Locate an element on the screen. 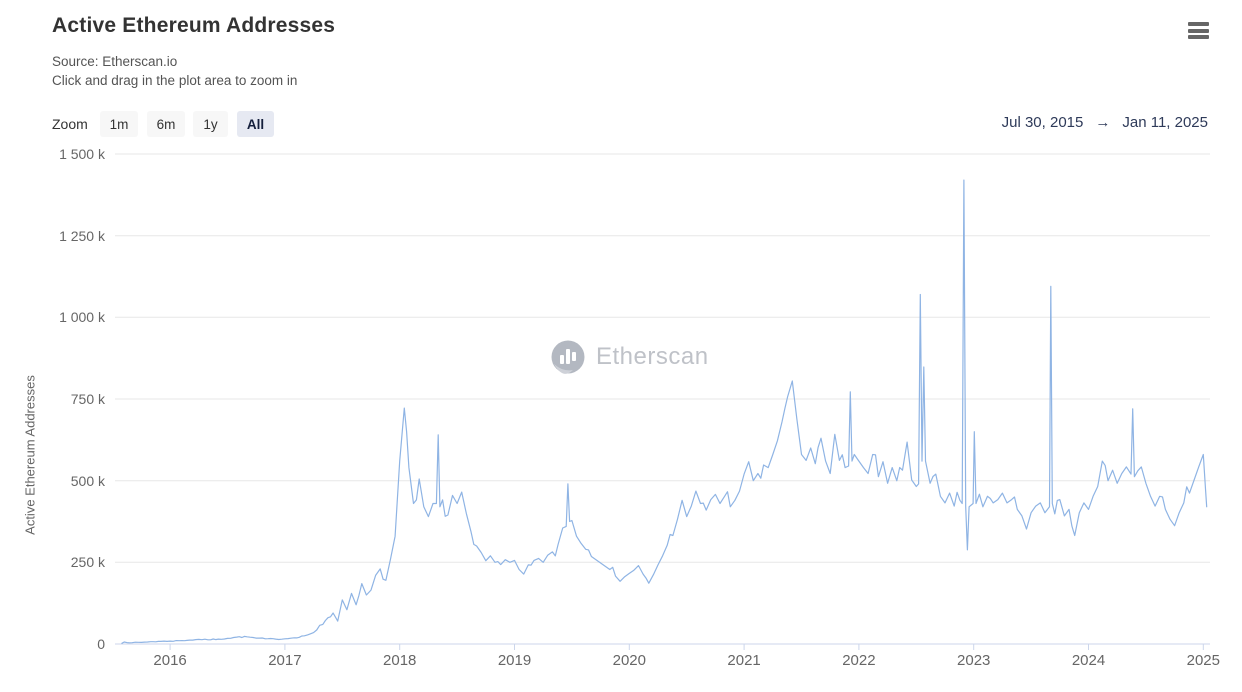  zoom-button-1m: 1m is located at coordinates (119, 124).